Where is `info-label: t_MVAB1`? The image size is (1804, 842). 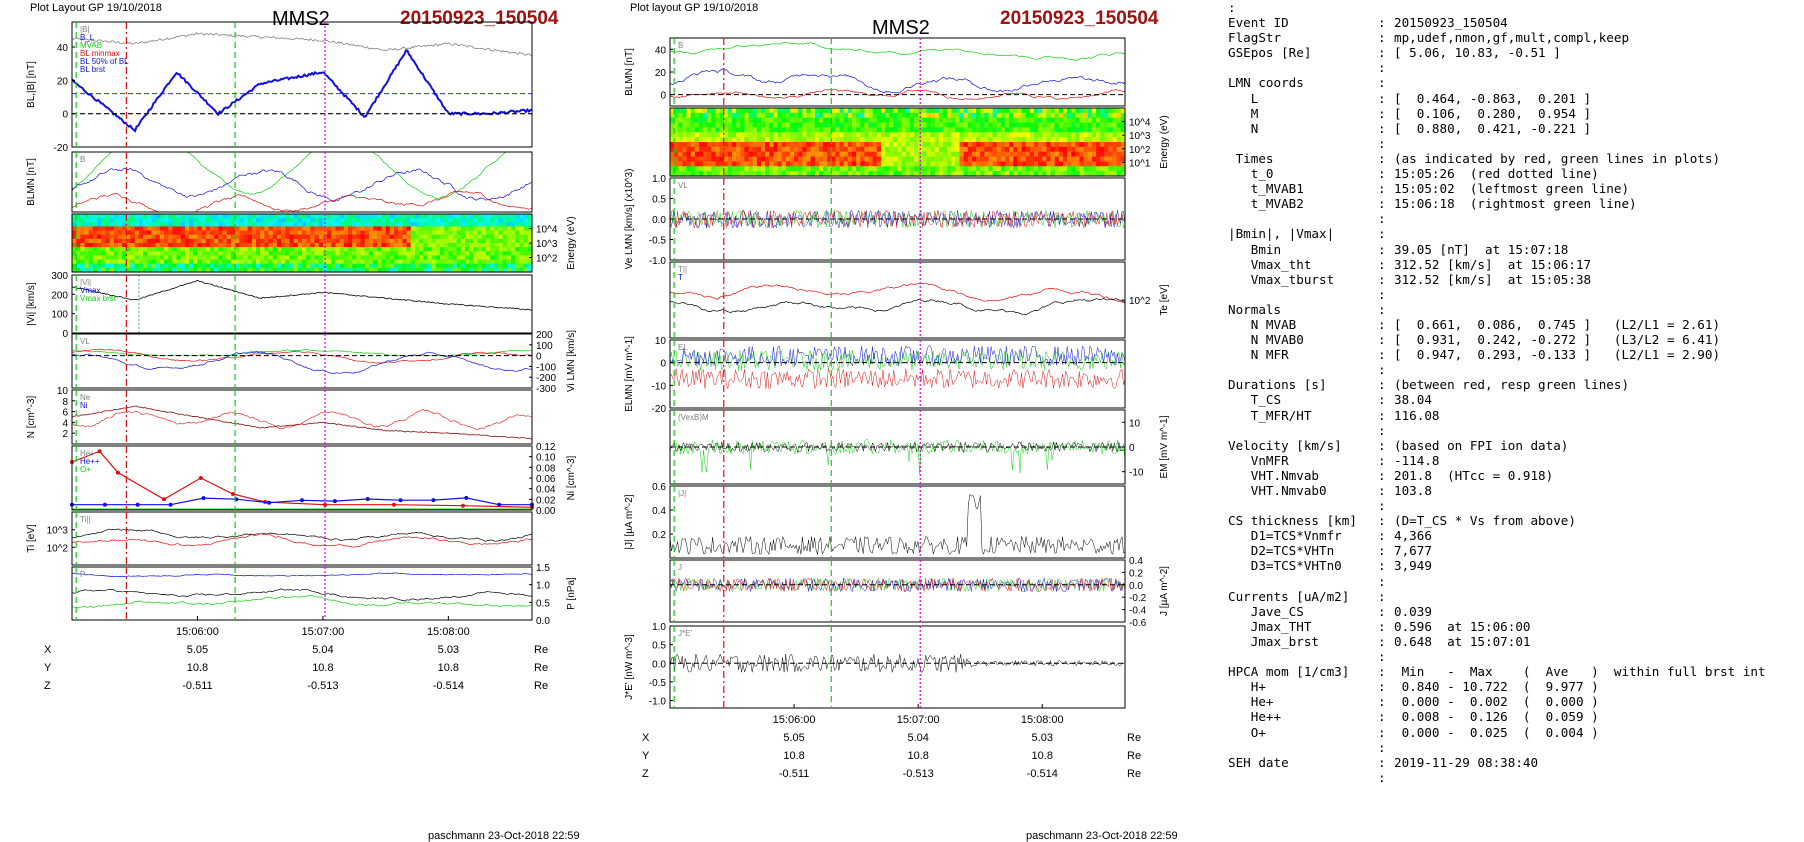 info-label: t_MVAB1 is located at coordinates (1266, 189).